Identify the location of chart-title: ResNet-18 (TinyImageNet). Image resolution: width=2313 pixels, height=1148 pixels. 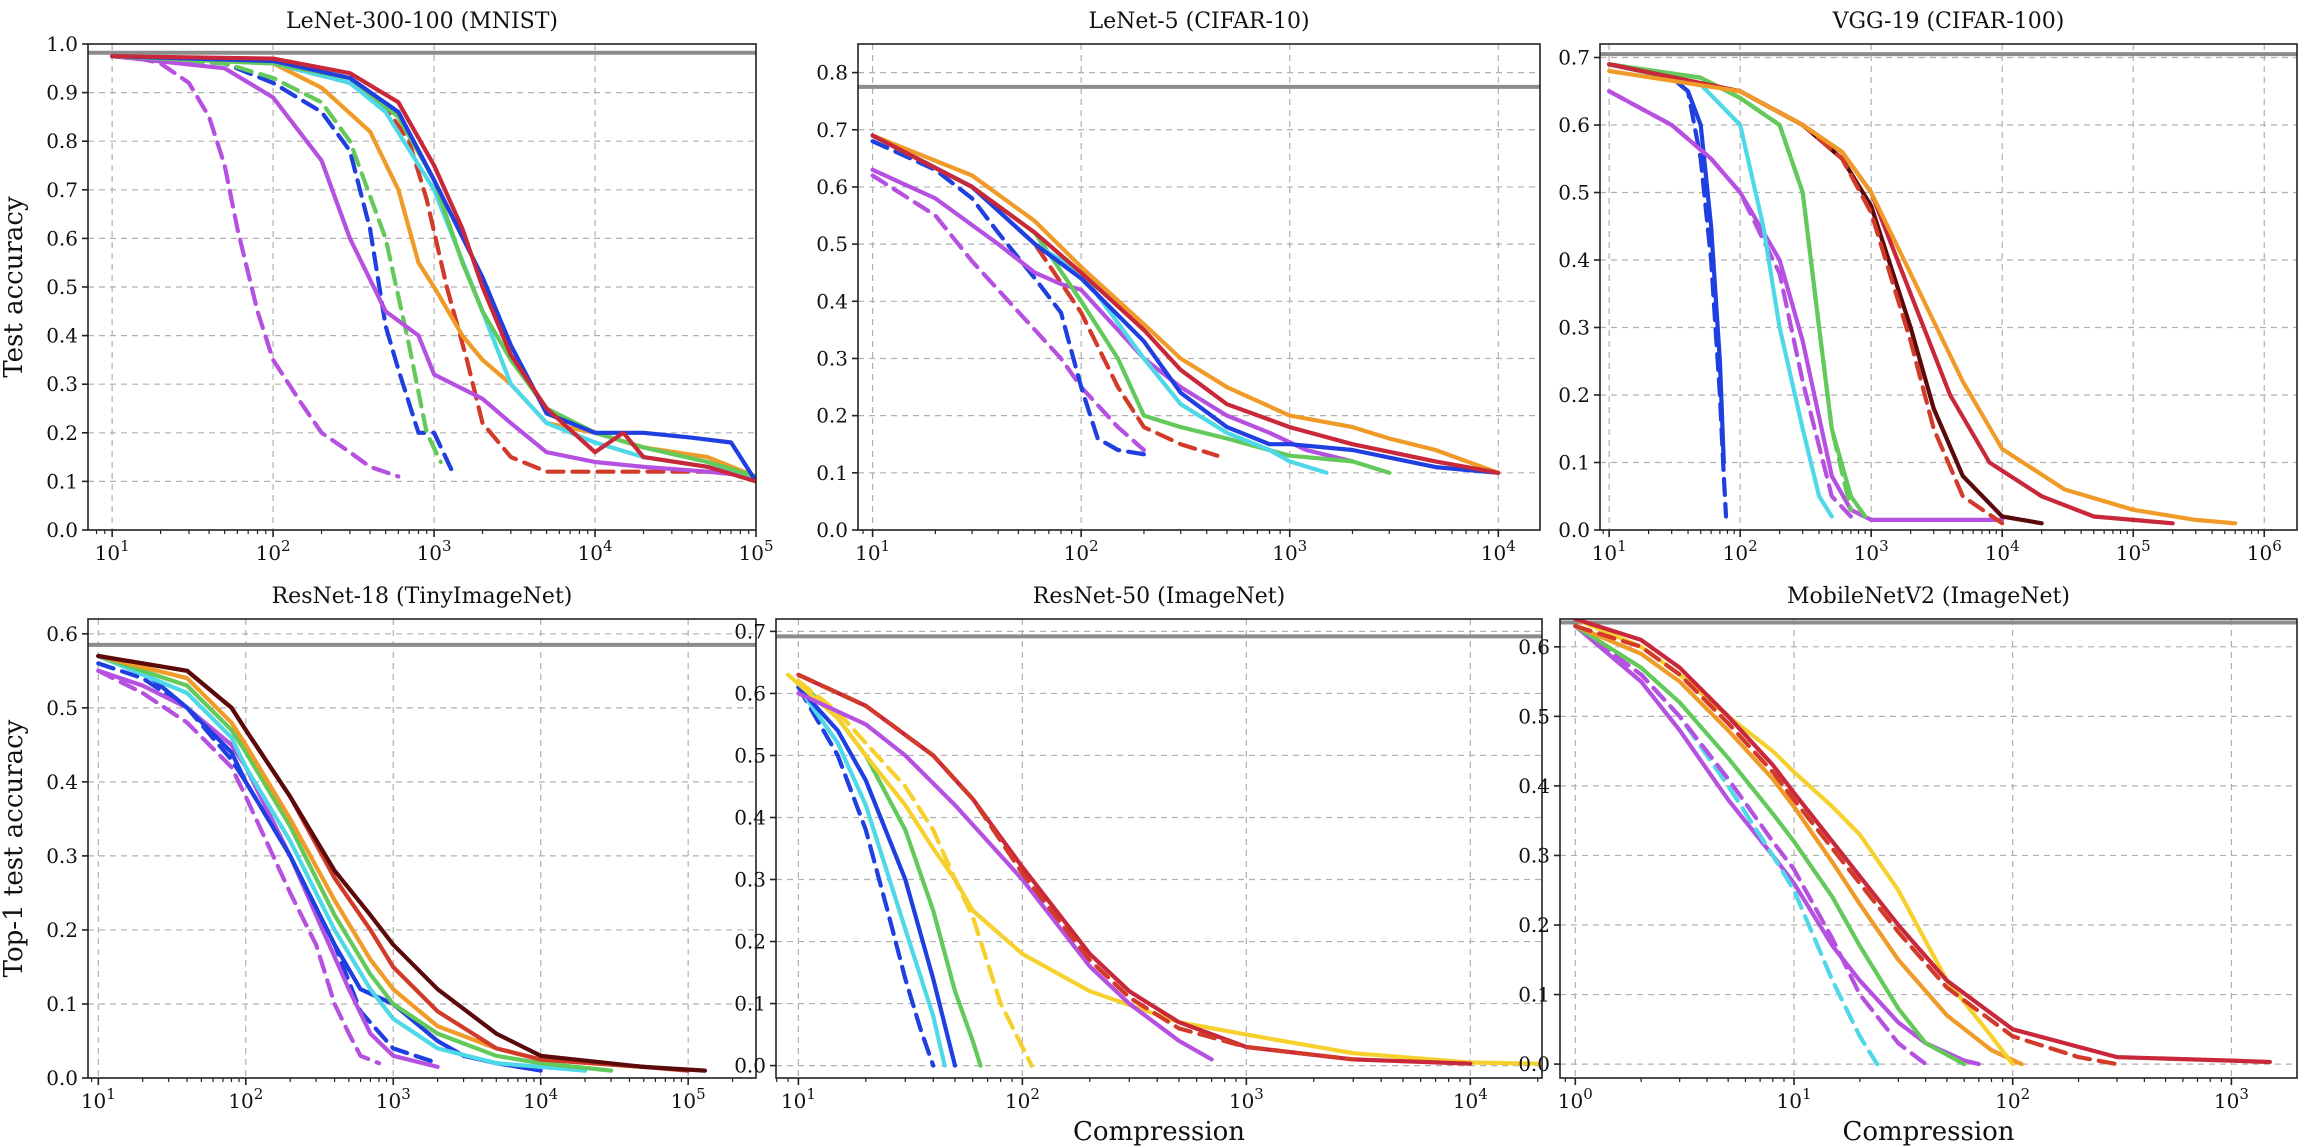
(422, 596).